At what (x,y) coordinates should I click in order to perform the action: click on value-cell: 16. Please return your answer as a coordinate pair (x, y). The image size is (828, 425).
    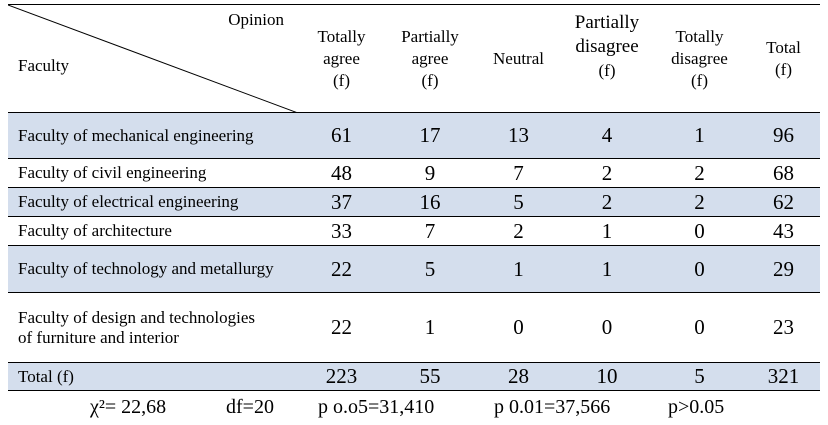
    Looking at the image, I should click on (430, 202).